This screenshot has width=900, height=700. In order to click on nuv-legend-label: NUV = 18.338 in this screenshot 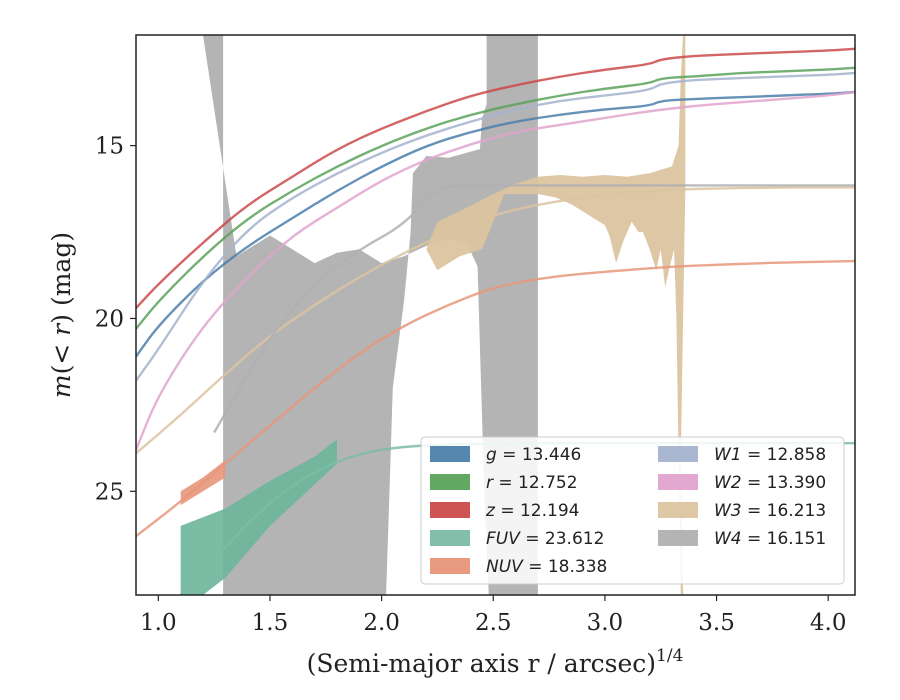, I will do `click(546, 567)`.